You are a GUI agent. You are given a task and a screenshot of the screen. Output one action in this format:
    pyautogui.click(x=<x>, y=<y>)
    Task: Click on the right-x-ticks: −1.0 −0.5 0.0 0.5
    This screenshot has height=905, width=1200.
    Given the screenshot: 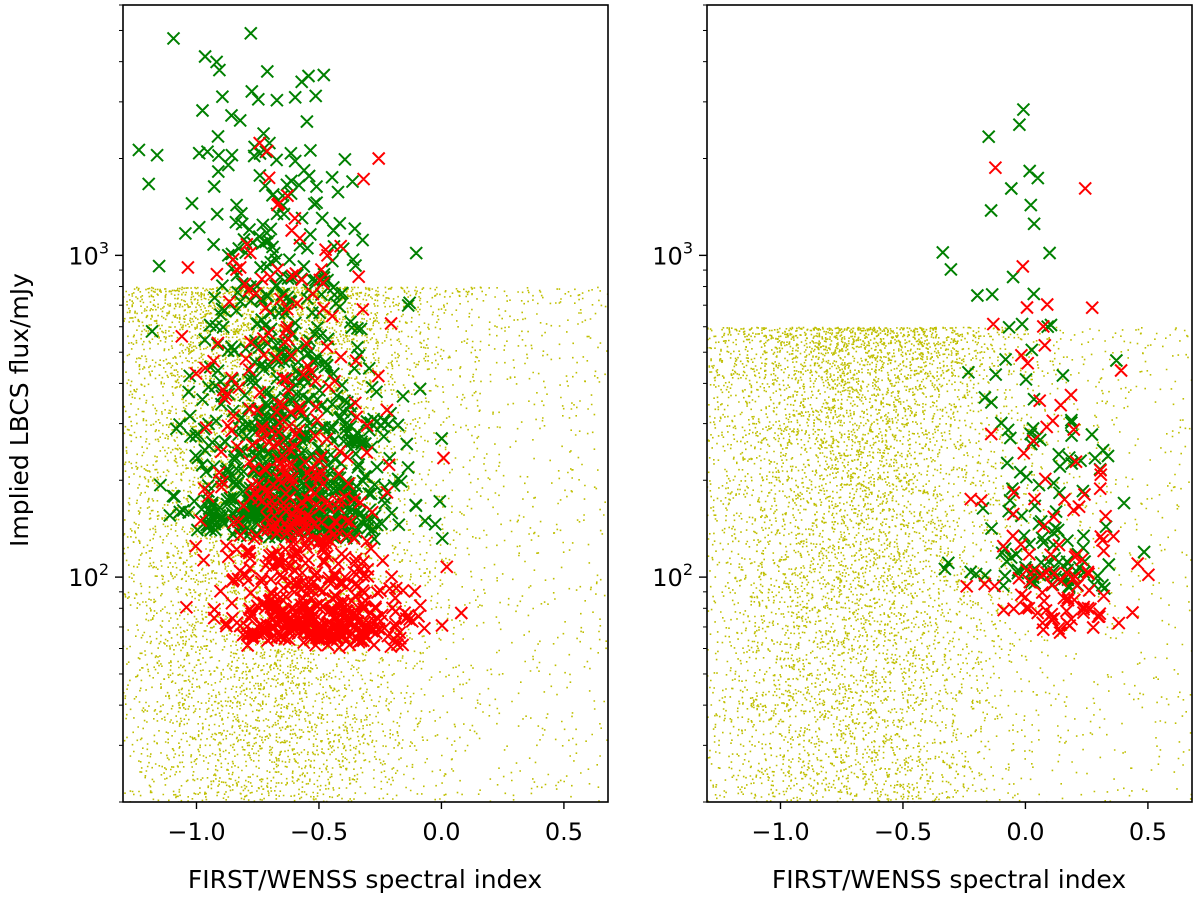 What is the action you would take?
    pyautogui.click(x=959, y=824)
    